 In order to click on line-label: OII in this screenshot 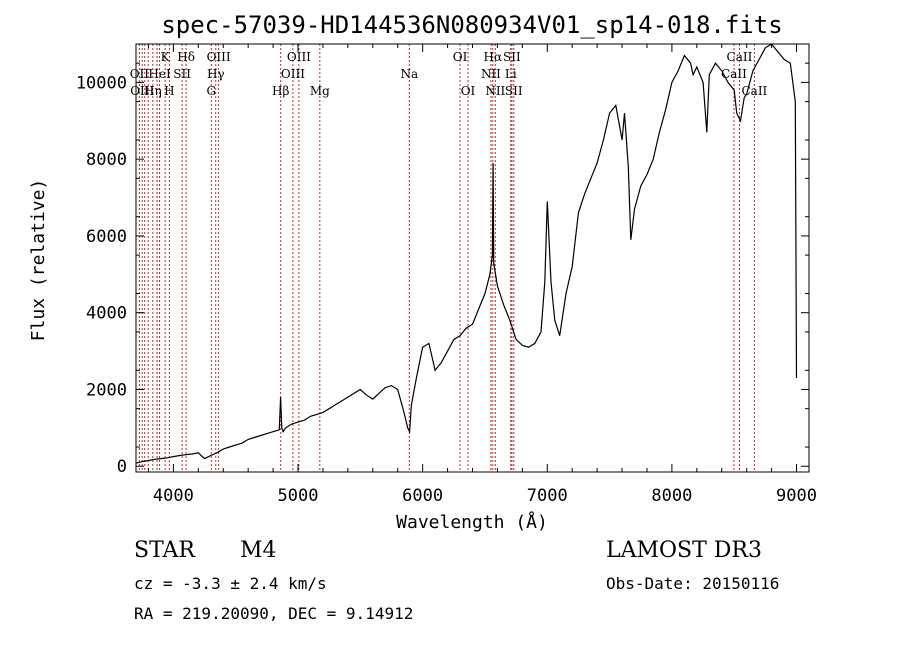, I will do `click(140, 74)`.